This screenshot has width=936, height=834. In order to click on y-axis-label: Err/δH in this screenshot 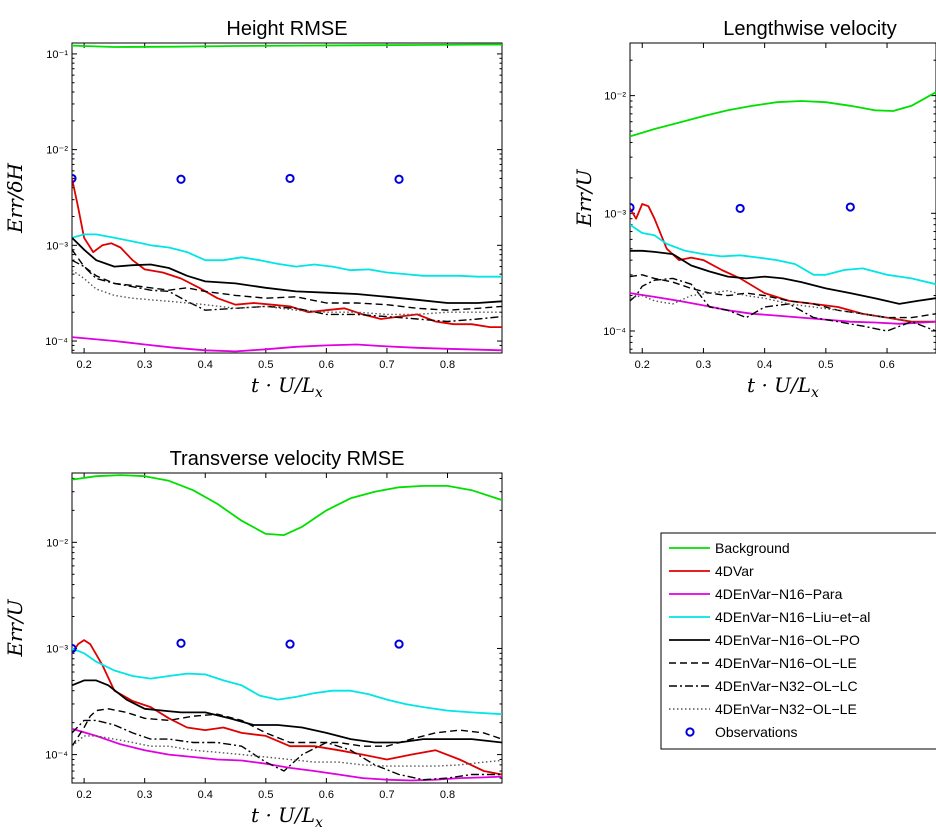, I will do `click(15, 198)`.